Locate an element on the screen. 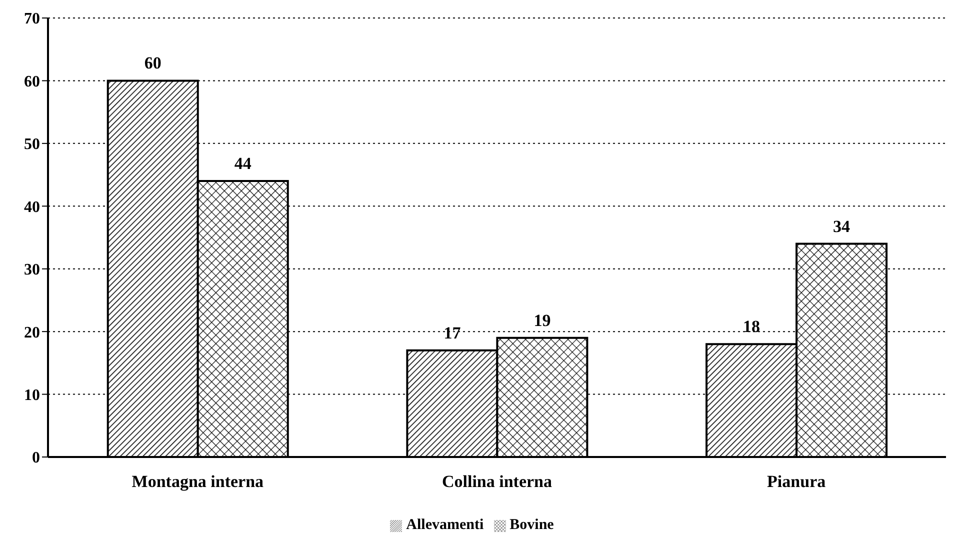 The width and height of the screenshot is (974, 552). x-tick-label: Pianura is located at coordinates (796, 482).